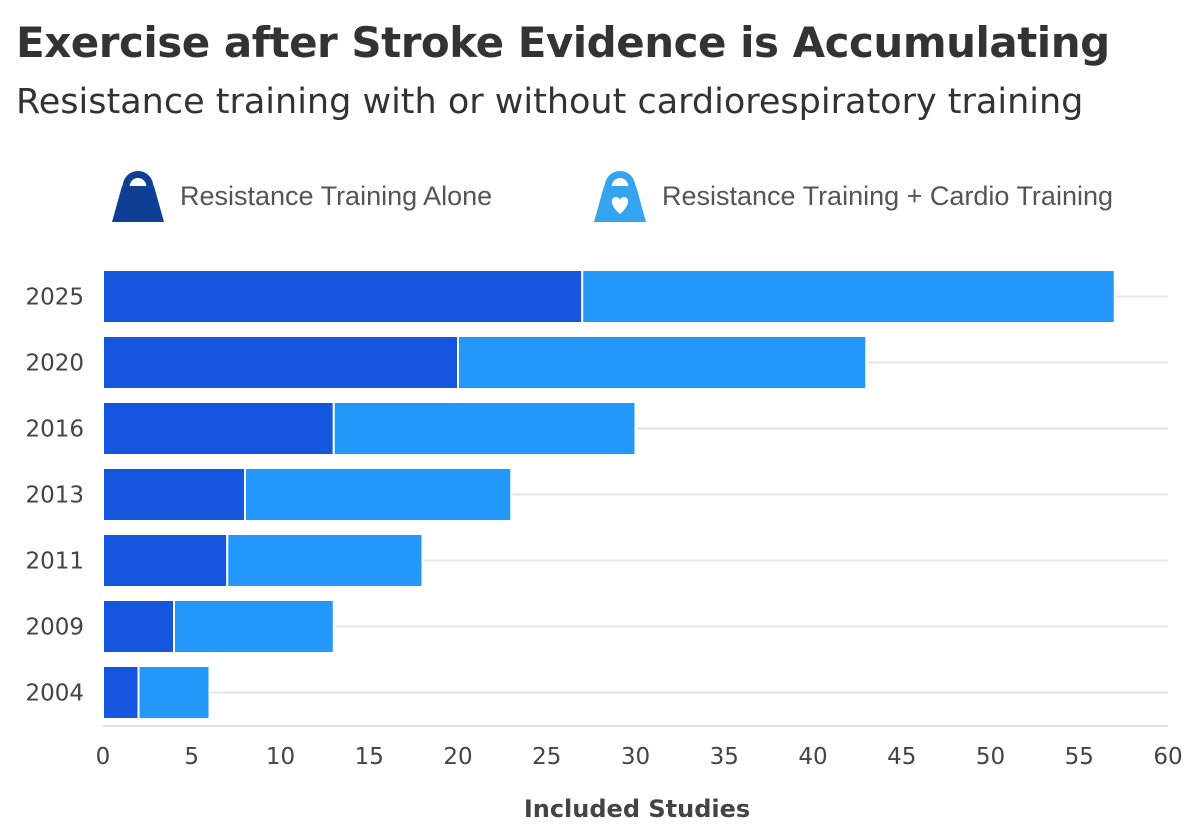 Image resolution: width=1200 pixels, height=837 pixels. I want to click on x-tick-label: 20, so click(457, 757).